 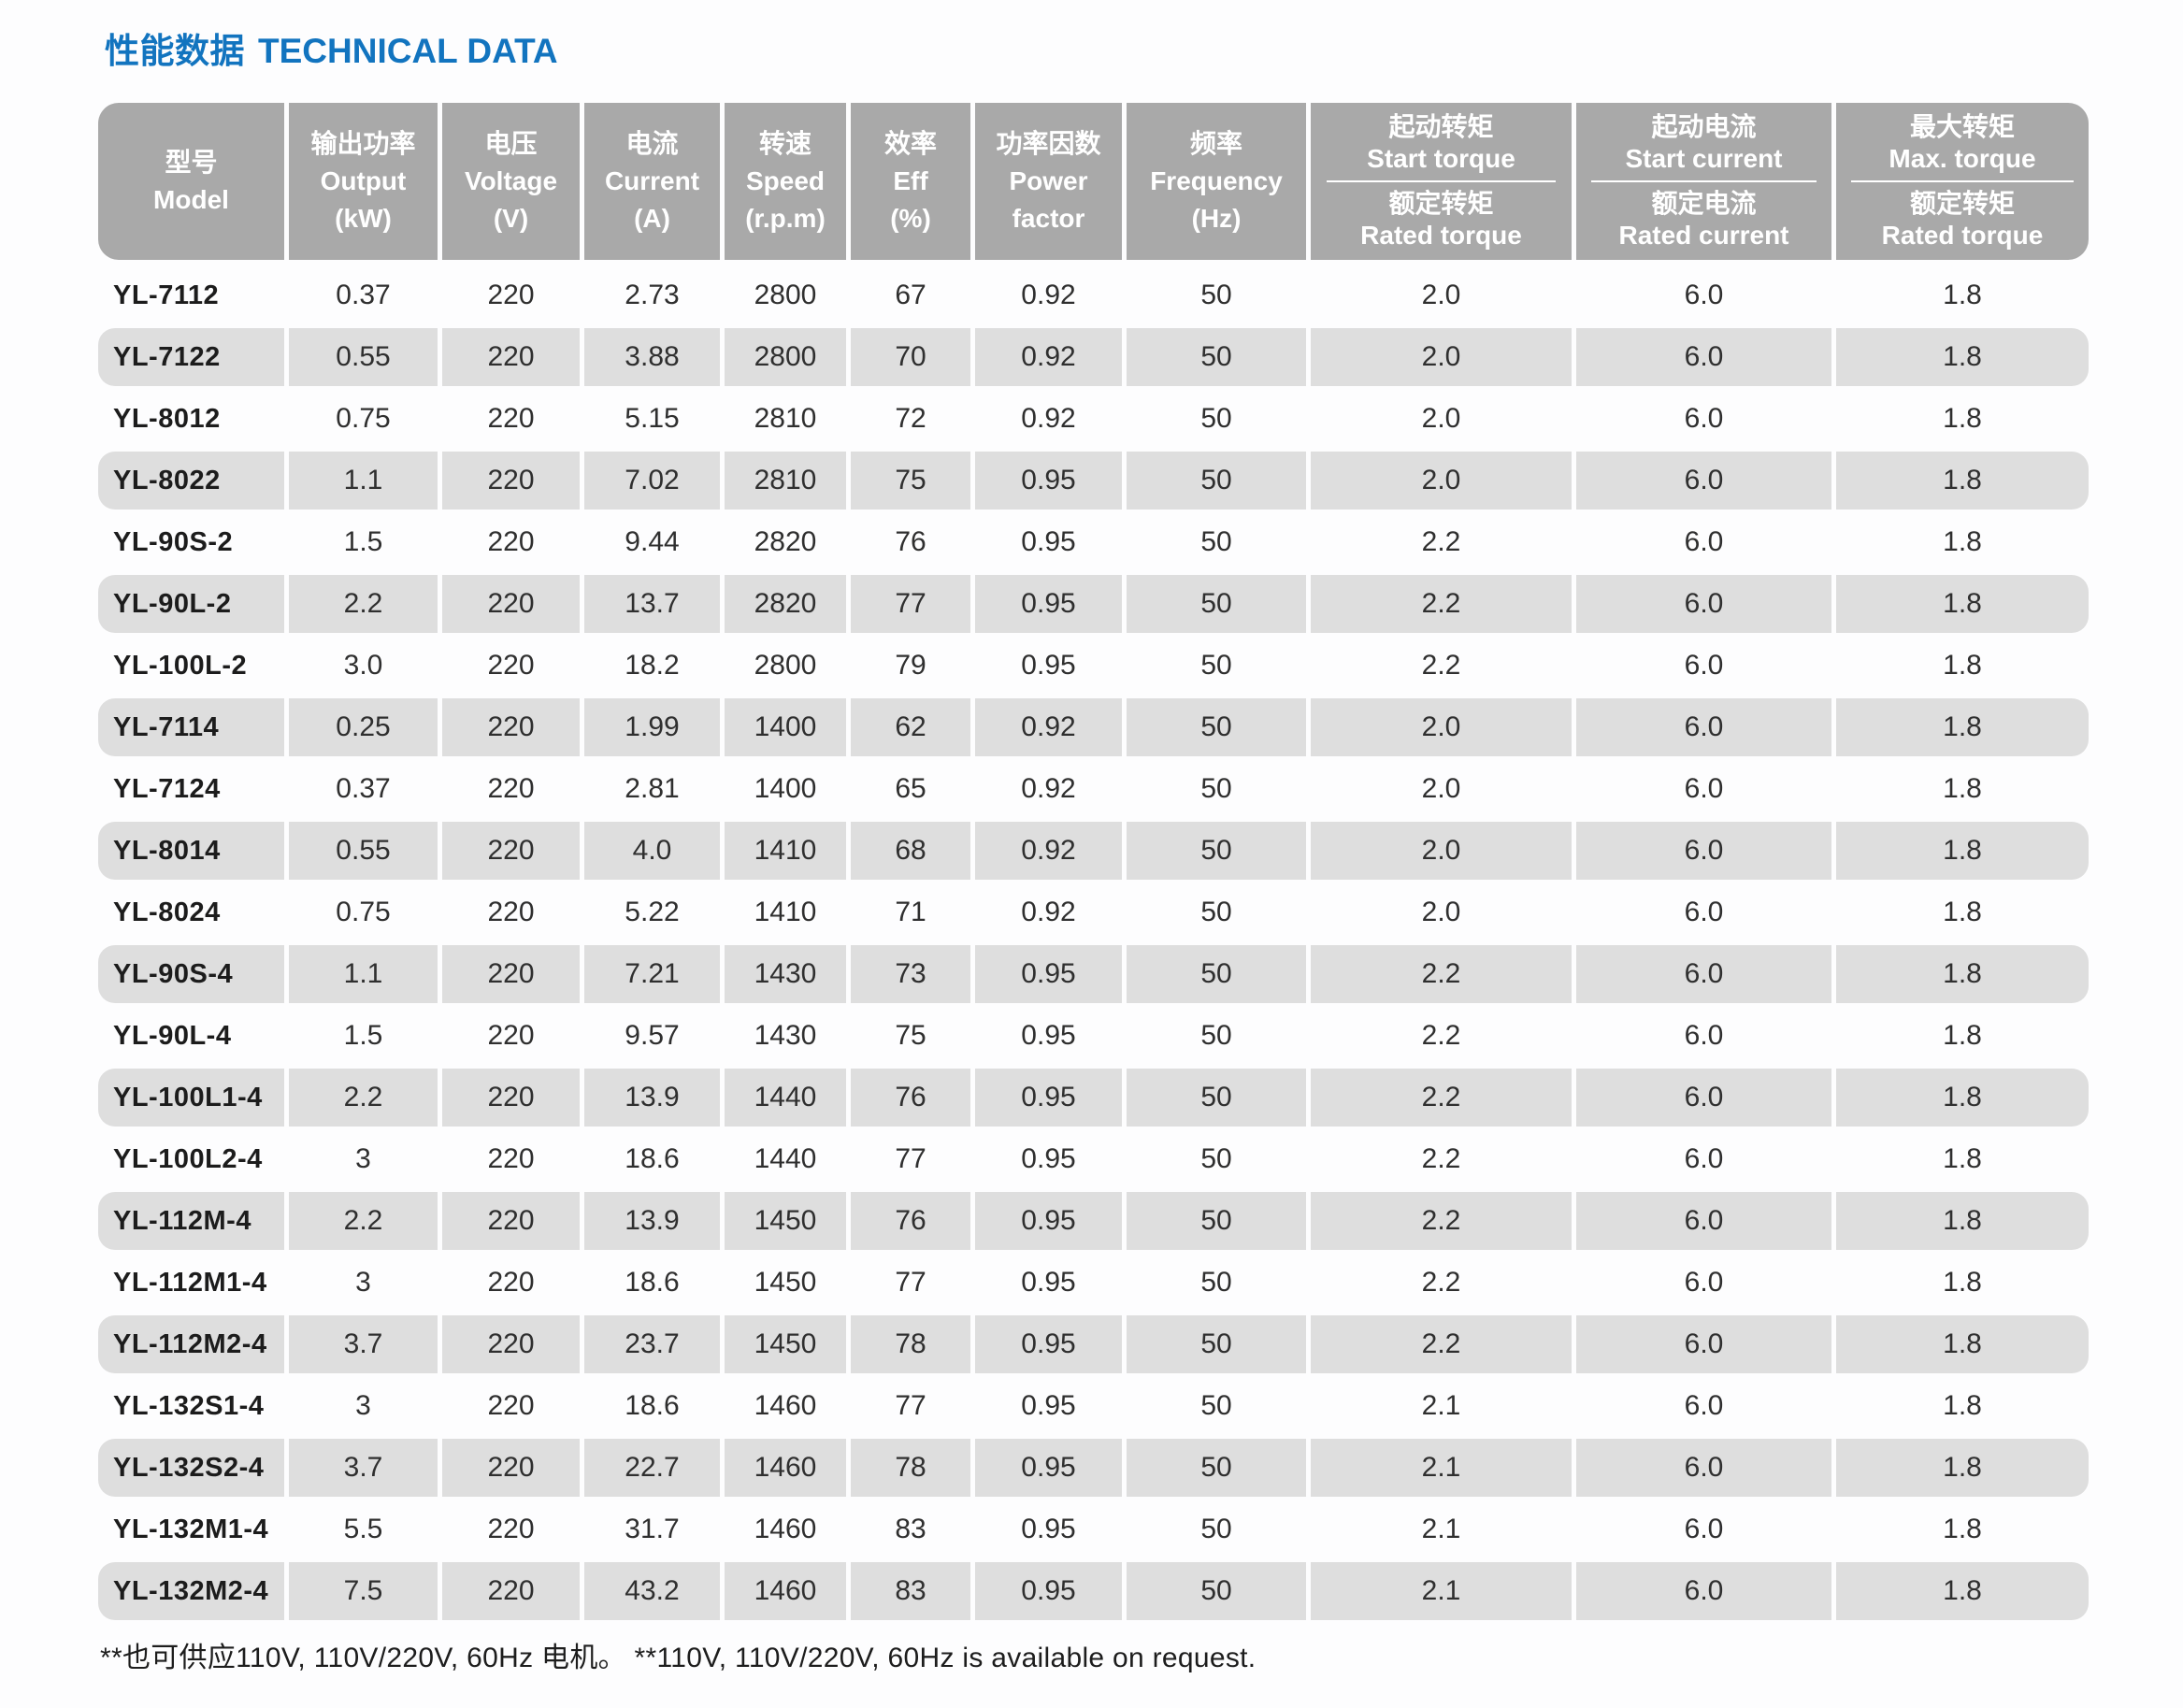 What do you see at coordinates (1216, 218) in the screenshot?
I see `column-header-unit: (Hz)` at bounding box center [1216, 218].